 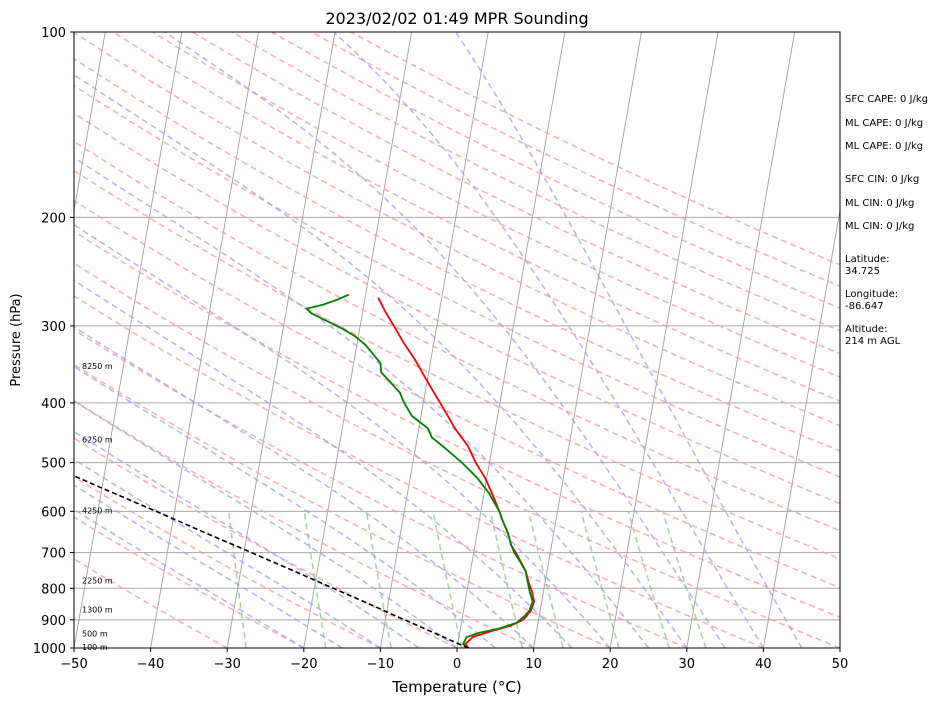 What do you see at coordinates (53, 512) in the screenshot?
I see `y-tick-label: 600` at bounding box center [53, 512].